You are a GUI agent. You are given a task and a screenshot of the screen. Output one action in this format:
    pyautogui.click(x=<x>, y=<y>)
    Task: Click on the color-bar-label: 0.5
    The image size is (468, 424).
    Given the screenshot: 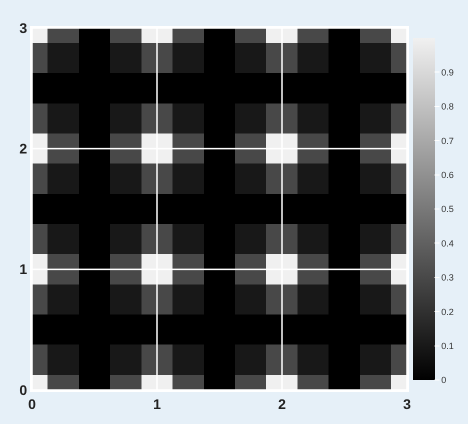 What is the action you would take?
    pyautogui.click(x=447, y=209)
    